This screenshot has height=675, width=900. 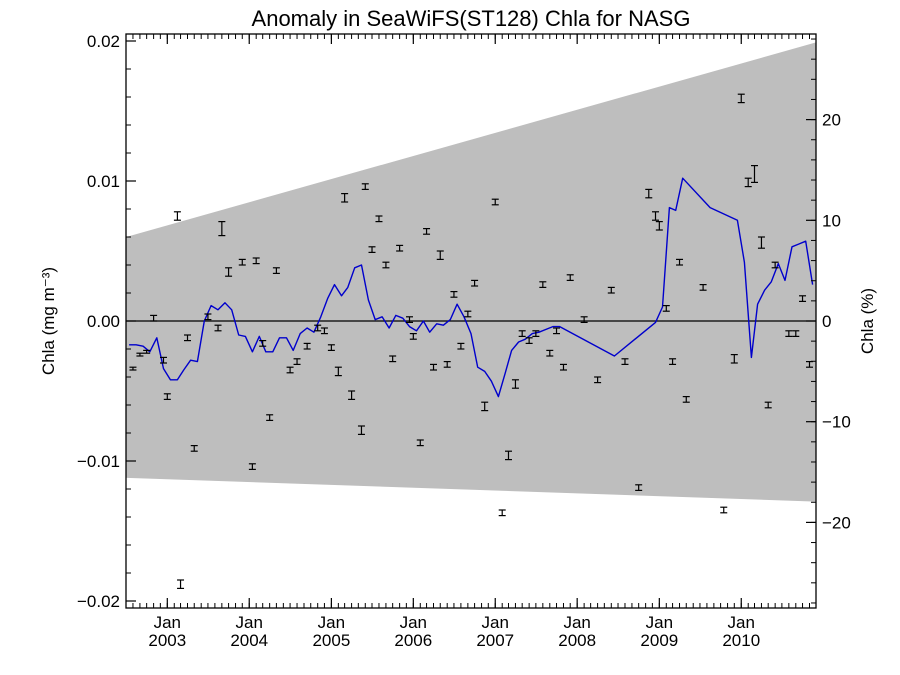 I want to click on y-left-tick-label: 0.00, so click(x=103, y=321).